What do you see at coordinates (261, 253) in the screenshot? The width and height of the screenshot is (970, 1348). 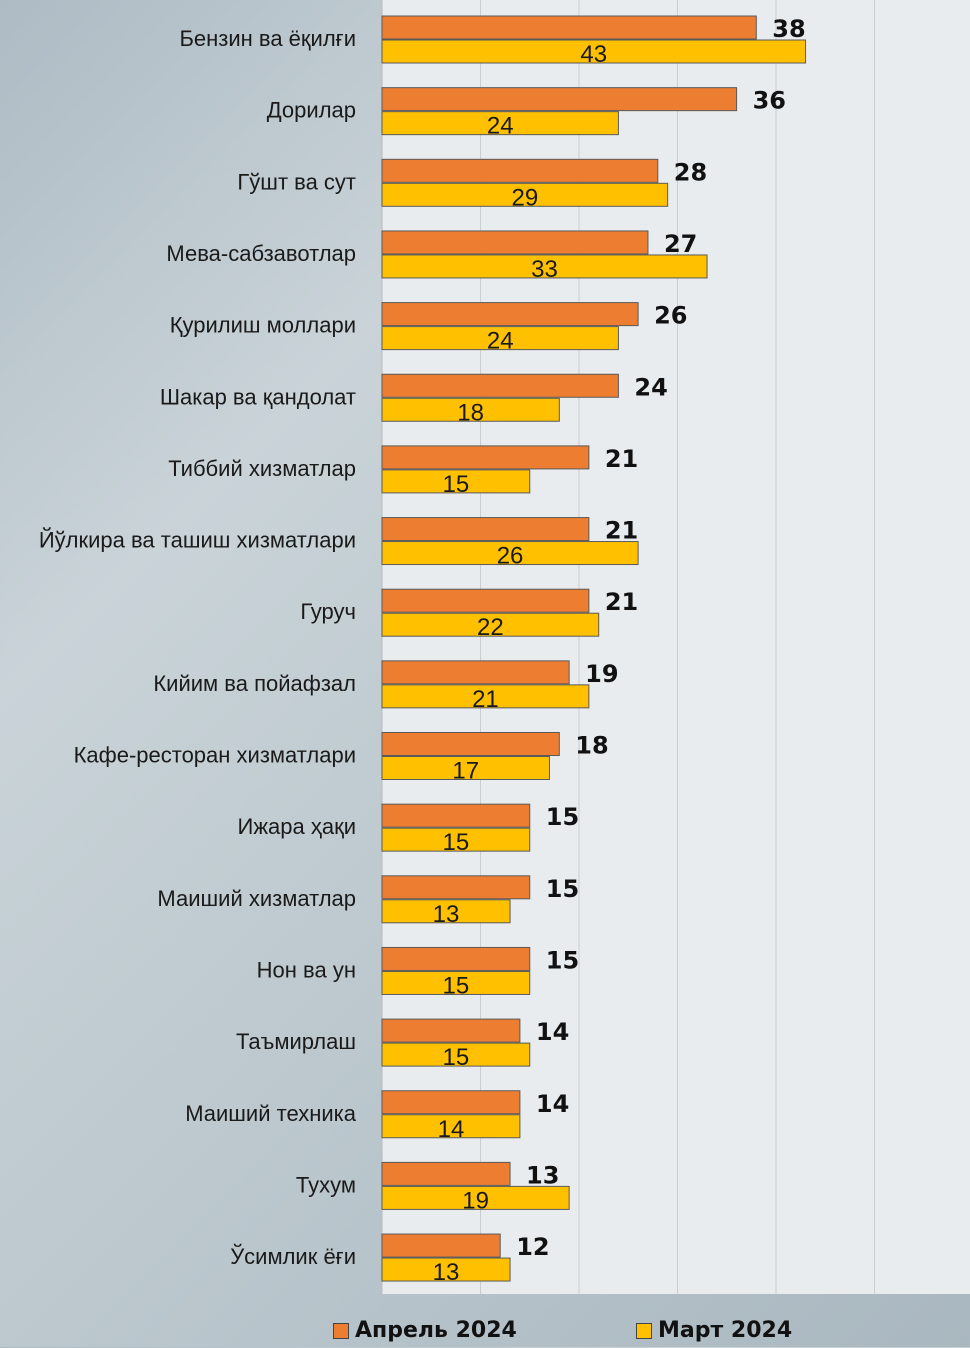 I see `category-label: Мева-сабзавотлар` at bounding box center [261, 253].